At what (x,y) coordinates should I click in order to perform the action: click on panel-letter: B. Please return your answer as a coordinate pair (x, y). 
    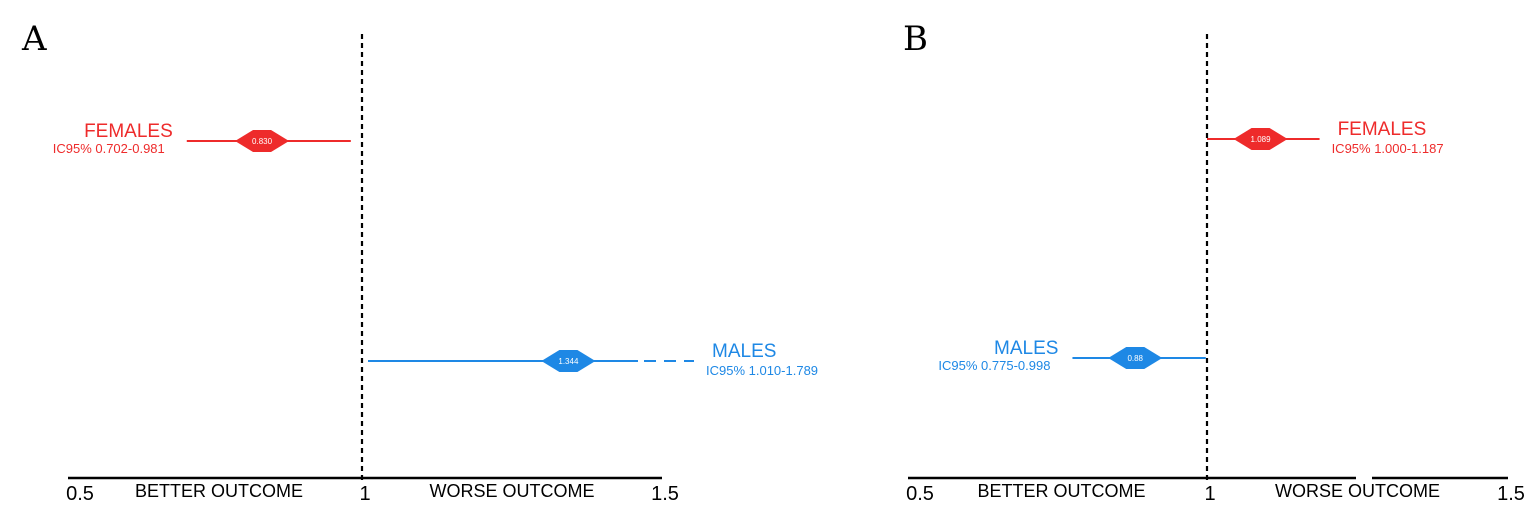
    Looking at the image, I should click on (915, 39).